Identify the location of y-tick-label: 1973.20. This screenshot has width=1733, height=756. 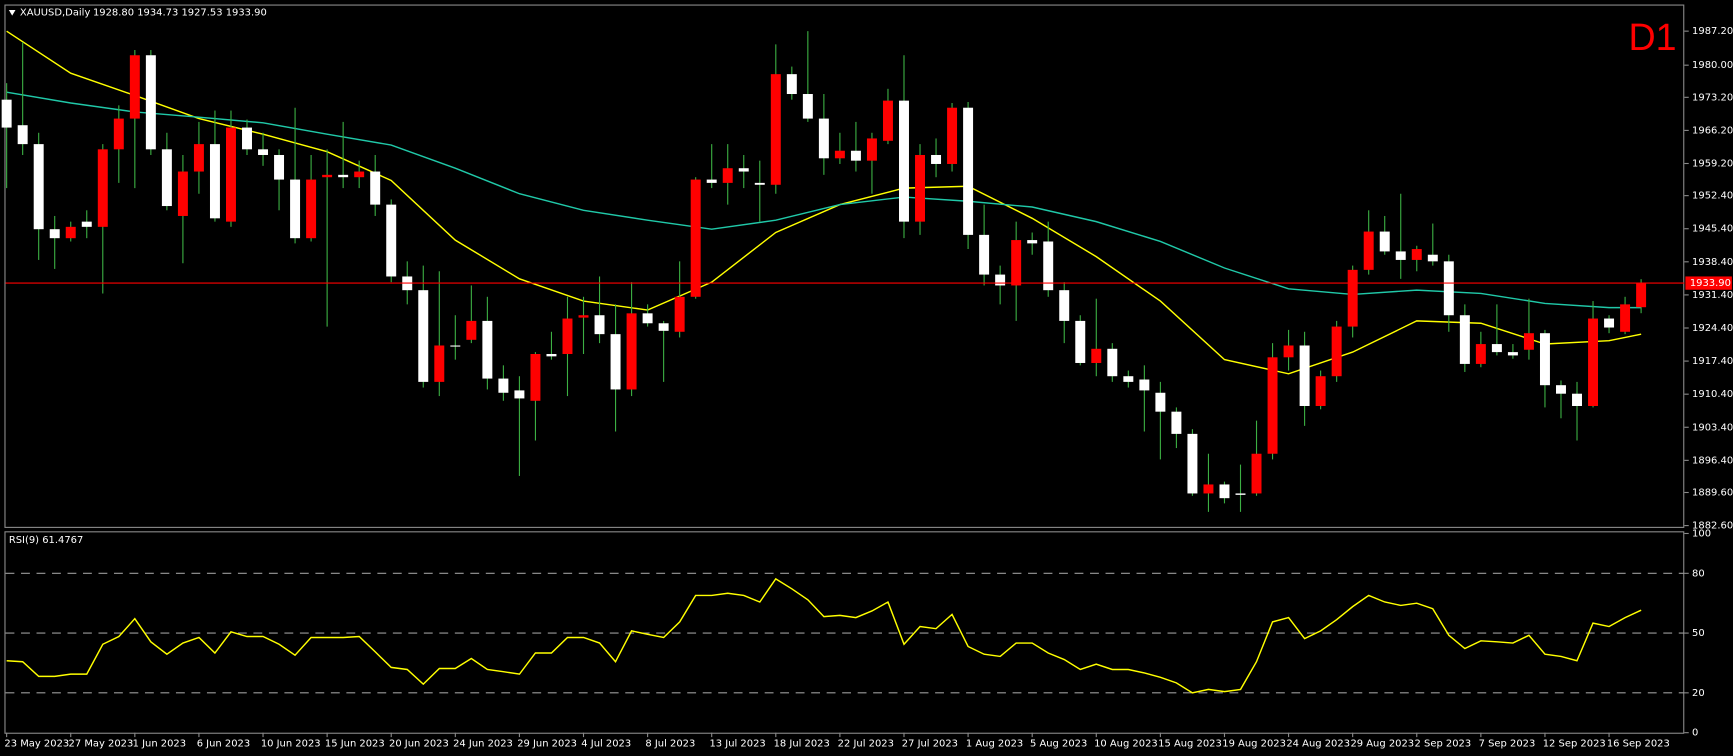
(1712, 97).